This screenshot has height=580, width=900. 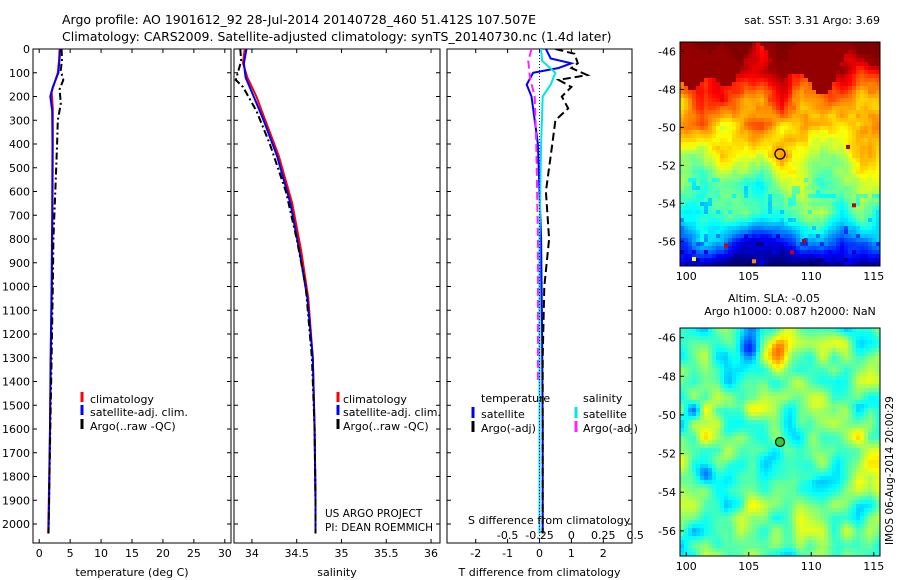 I want to click on temperature-xtick-label: 0, so click(x=39, y=553).